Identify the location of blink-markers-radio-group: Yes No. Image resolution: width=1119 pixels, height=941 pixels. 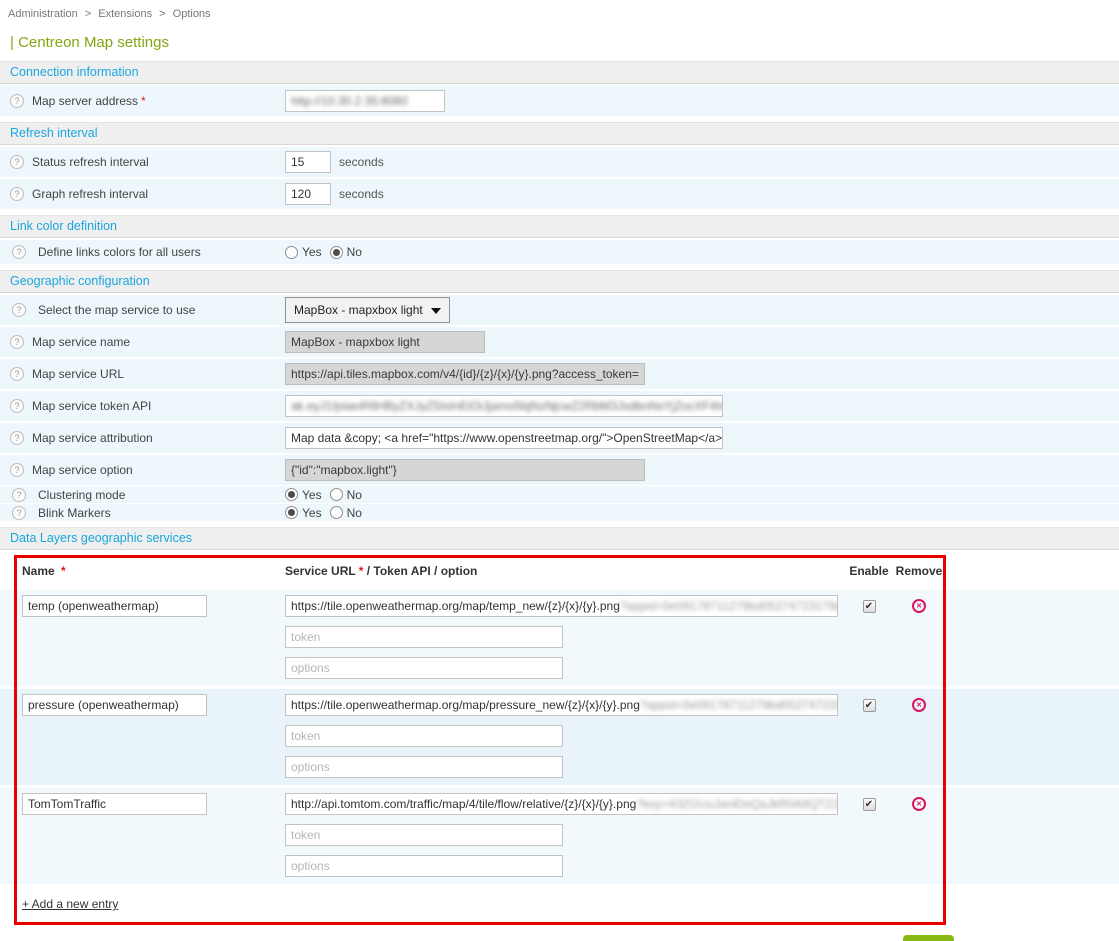
(327, 513).